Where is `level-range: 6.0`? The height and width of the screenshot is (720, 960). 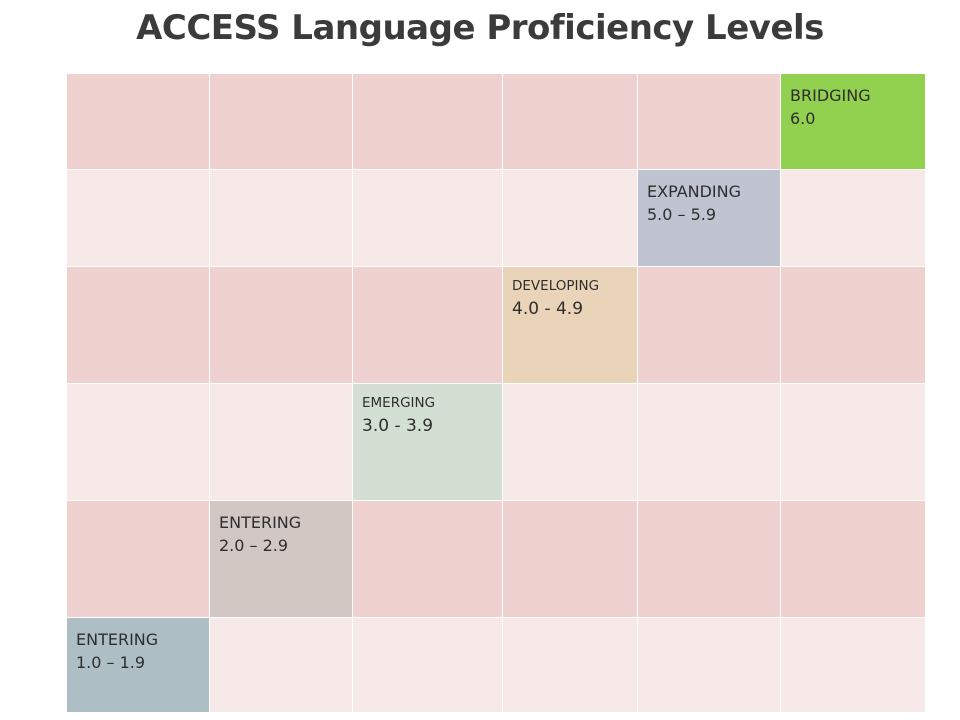 level-range: 6.0 is located at coordinates (803, 119).